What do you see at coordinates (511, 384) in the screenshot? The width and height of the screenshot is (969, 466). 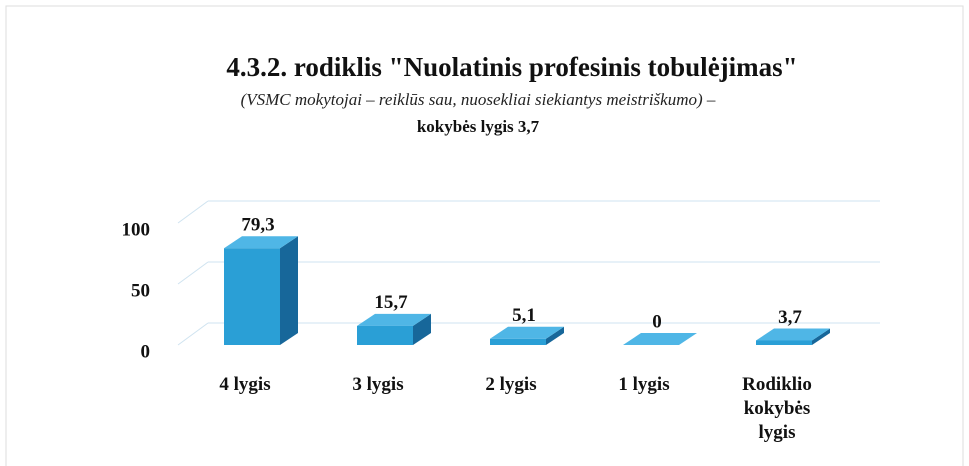 I see `x-tick-label: 2 lygis` at bounding box center [511, 384].